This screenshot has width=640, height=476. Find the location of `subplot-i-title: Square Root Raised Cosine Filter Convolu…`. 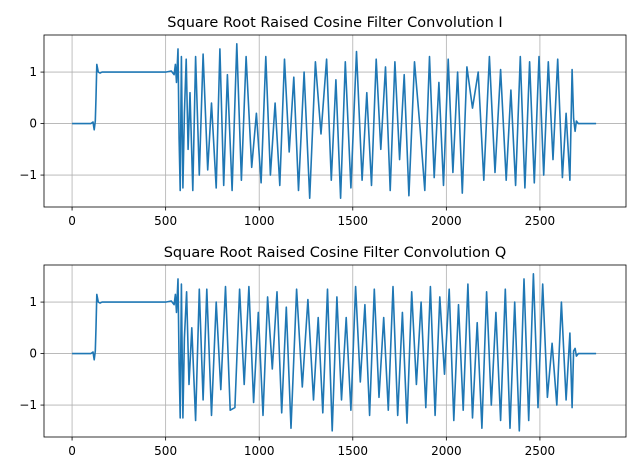

subplot-i-title: Square Root Raised Cosine Filter Convolu… is located at coordinates (334, 23).